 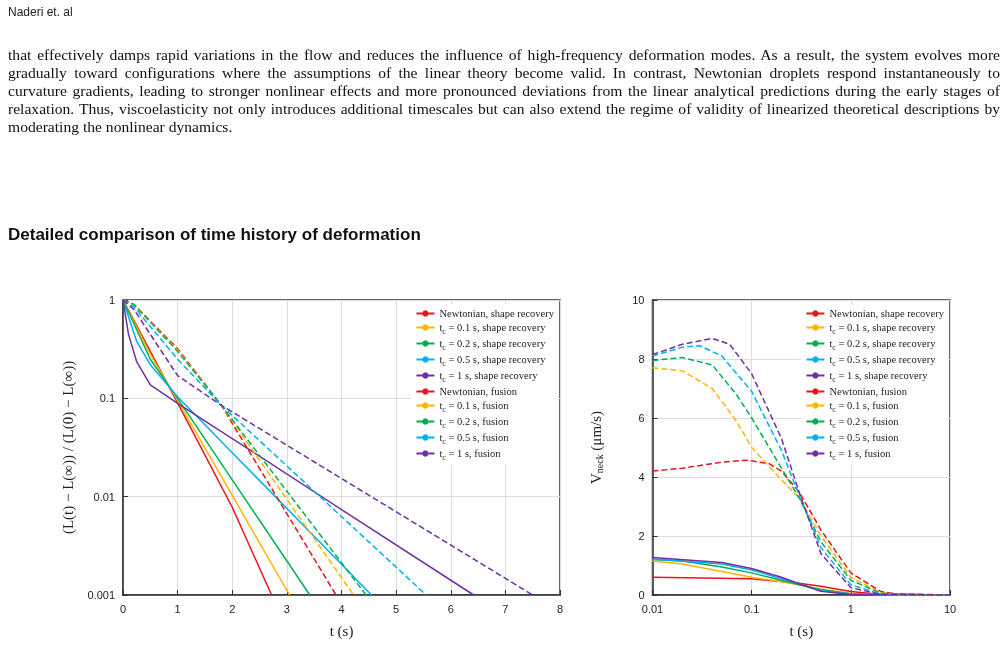 What do you see at coordinates (101, 595) in the screenshot?
I see `y-tick-label: 0.001` at bounding box center [101, 595].